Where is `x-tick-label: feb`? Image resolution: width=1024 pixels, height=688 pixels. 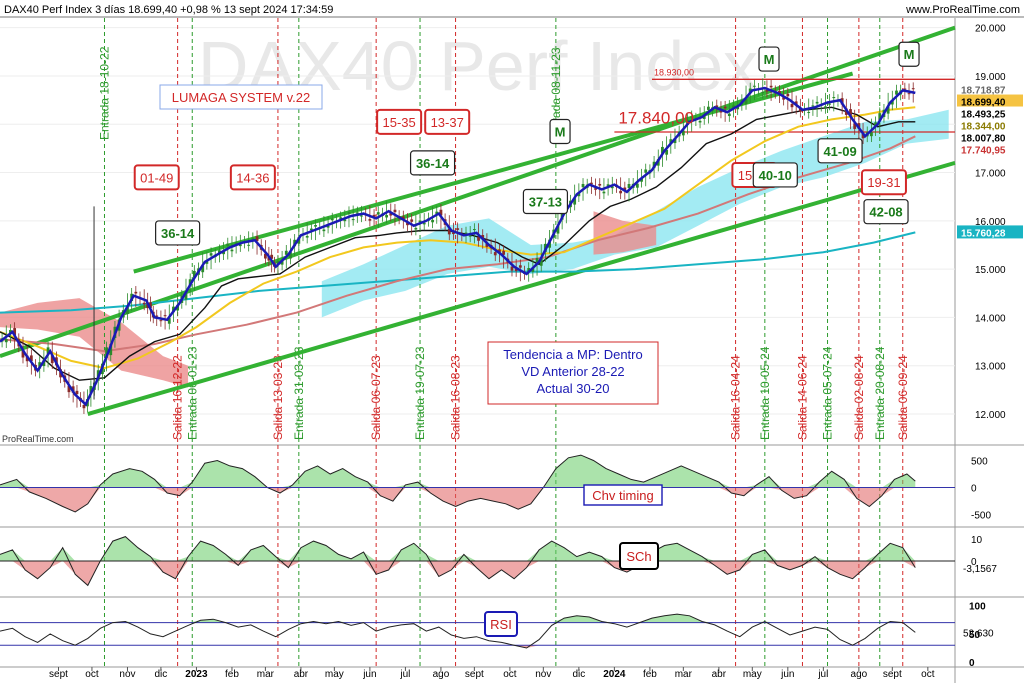 x-tick-label: feb is located at coordinates (232, 674).